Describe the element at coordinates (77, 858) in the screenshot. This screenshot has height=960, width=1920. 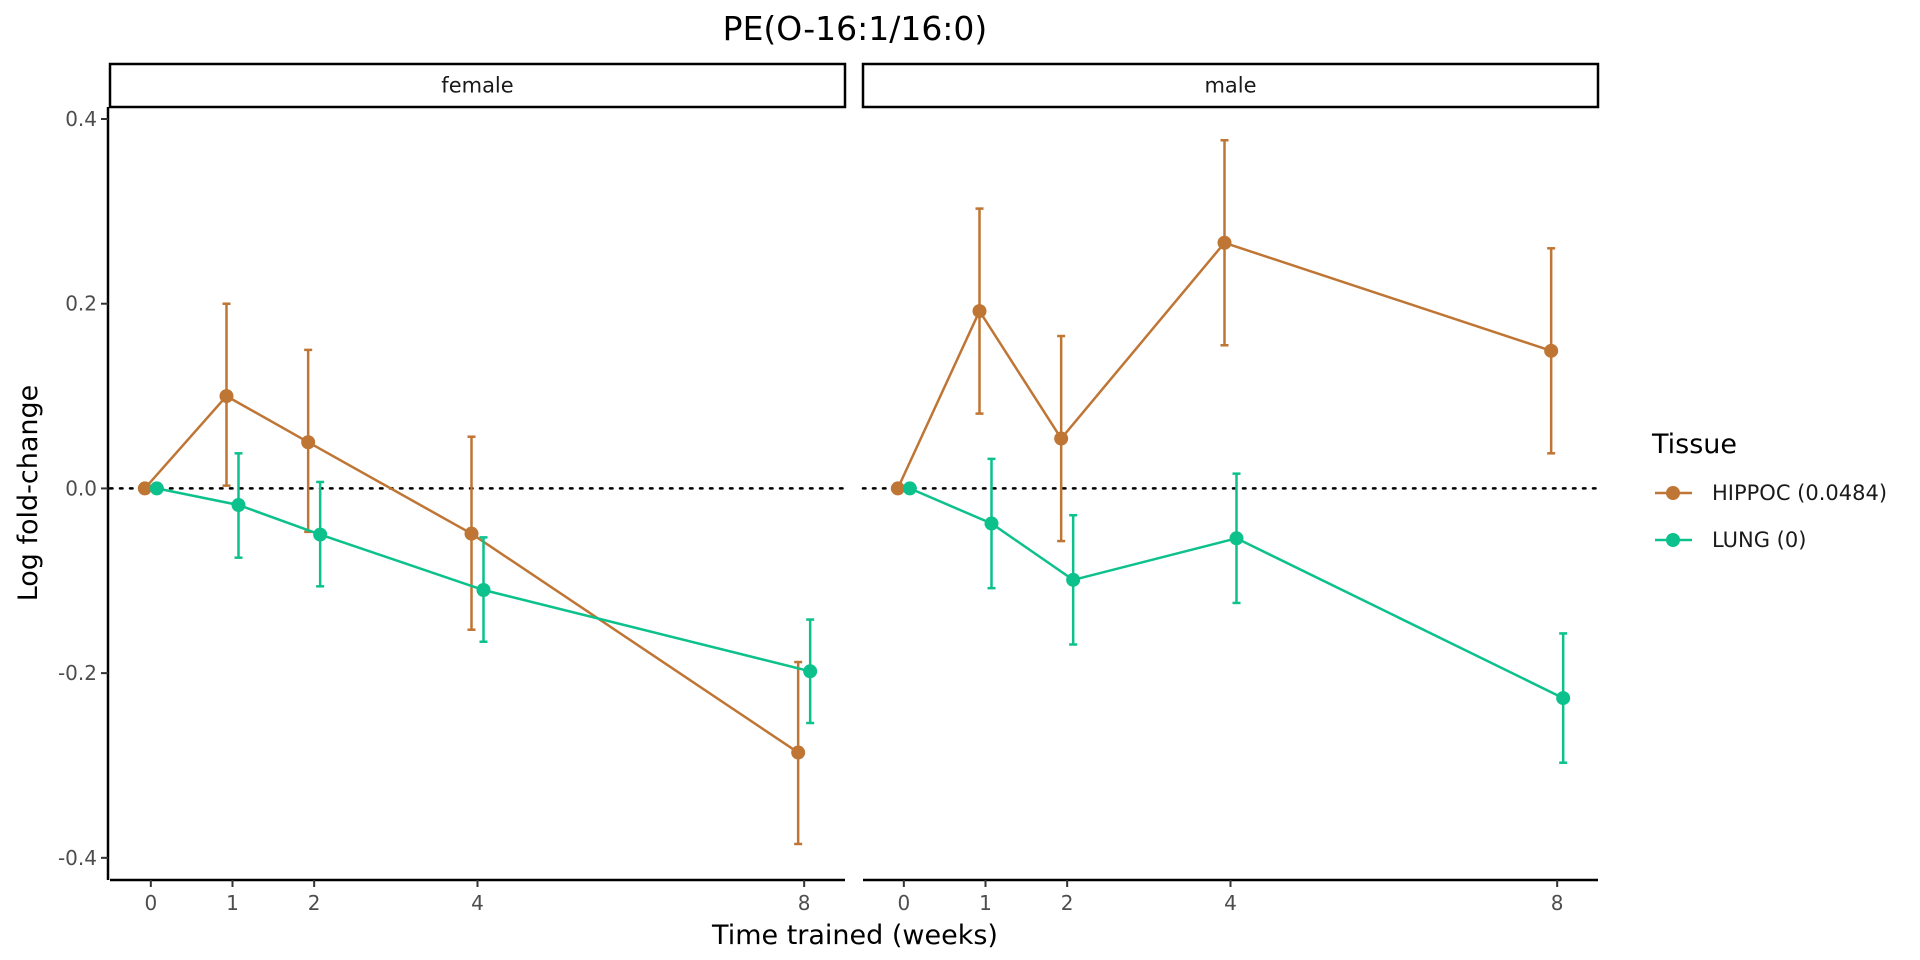
I see `y-tick-label: -0.4` at that location.